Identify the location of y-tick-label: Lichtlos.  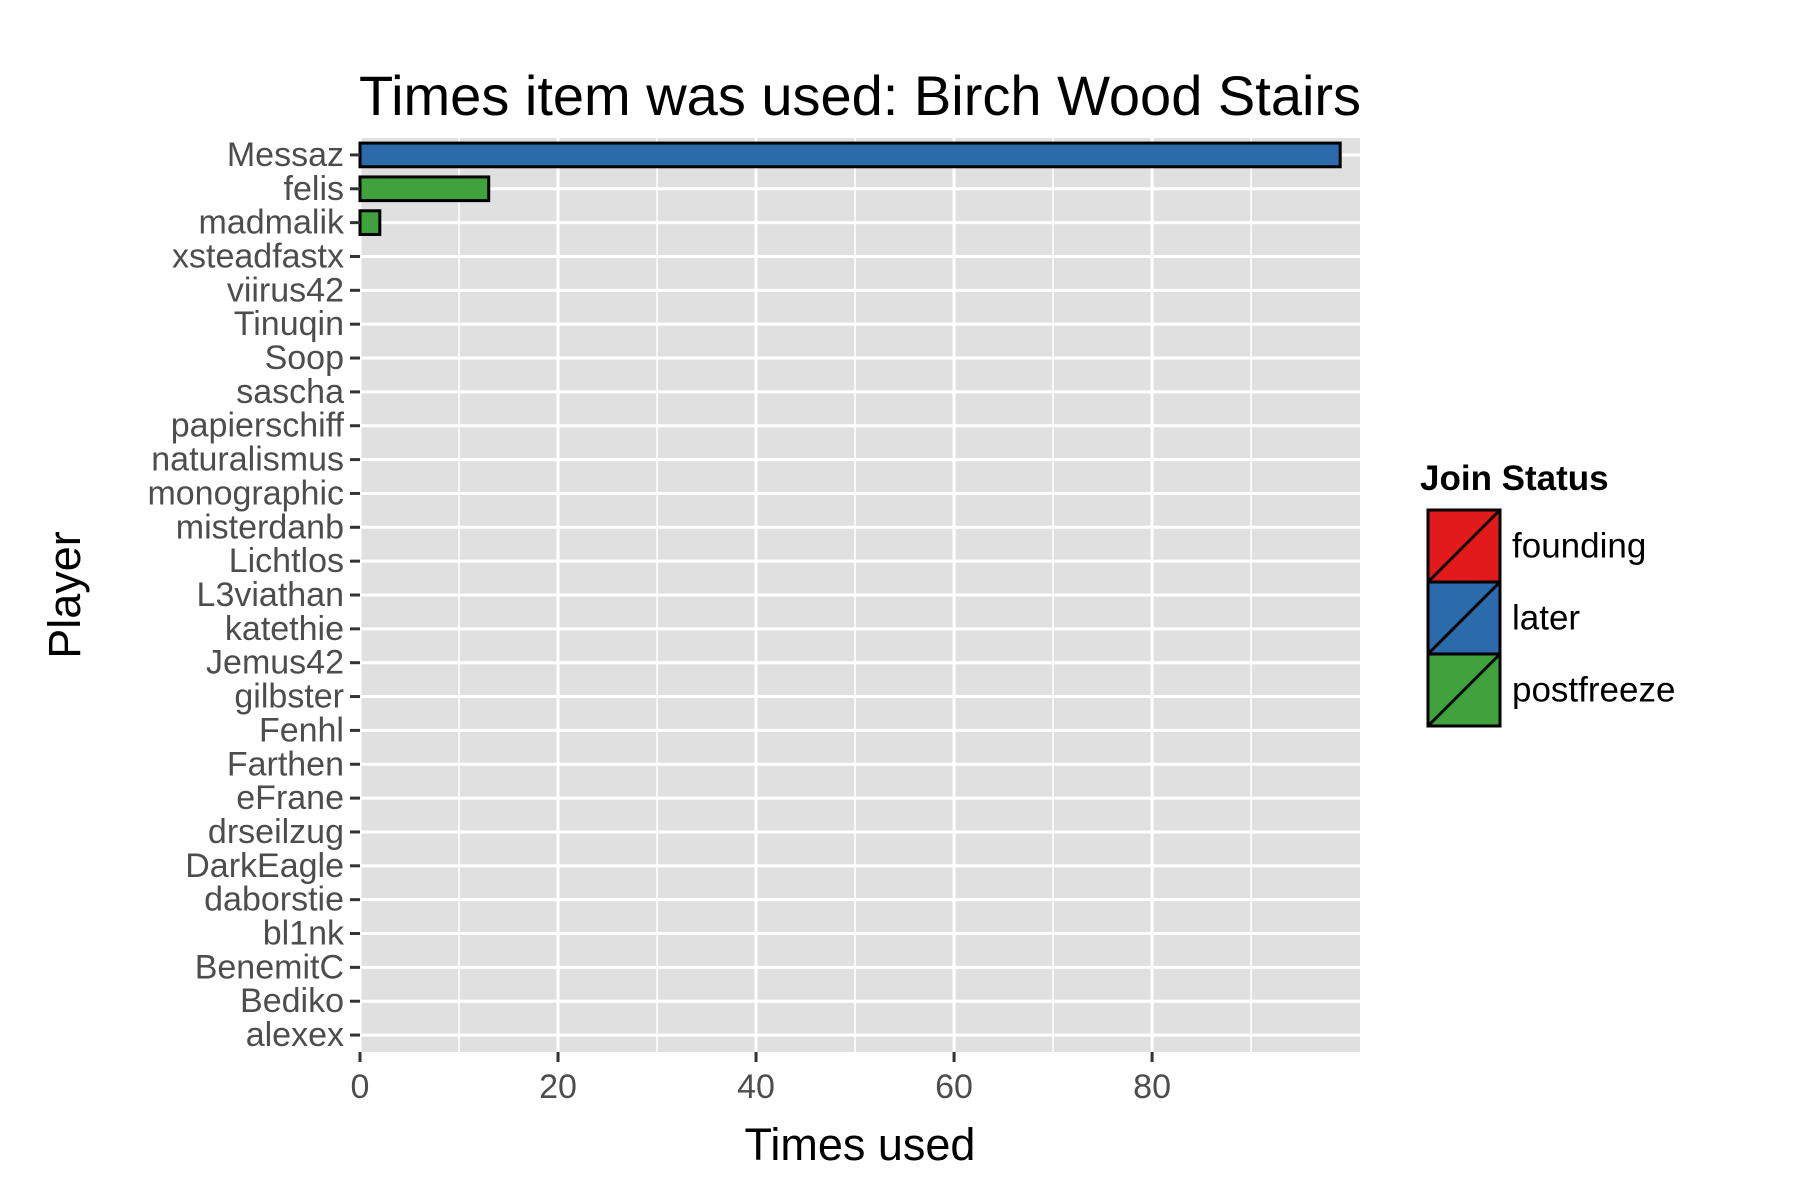
(286, 561).